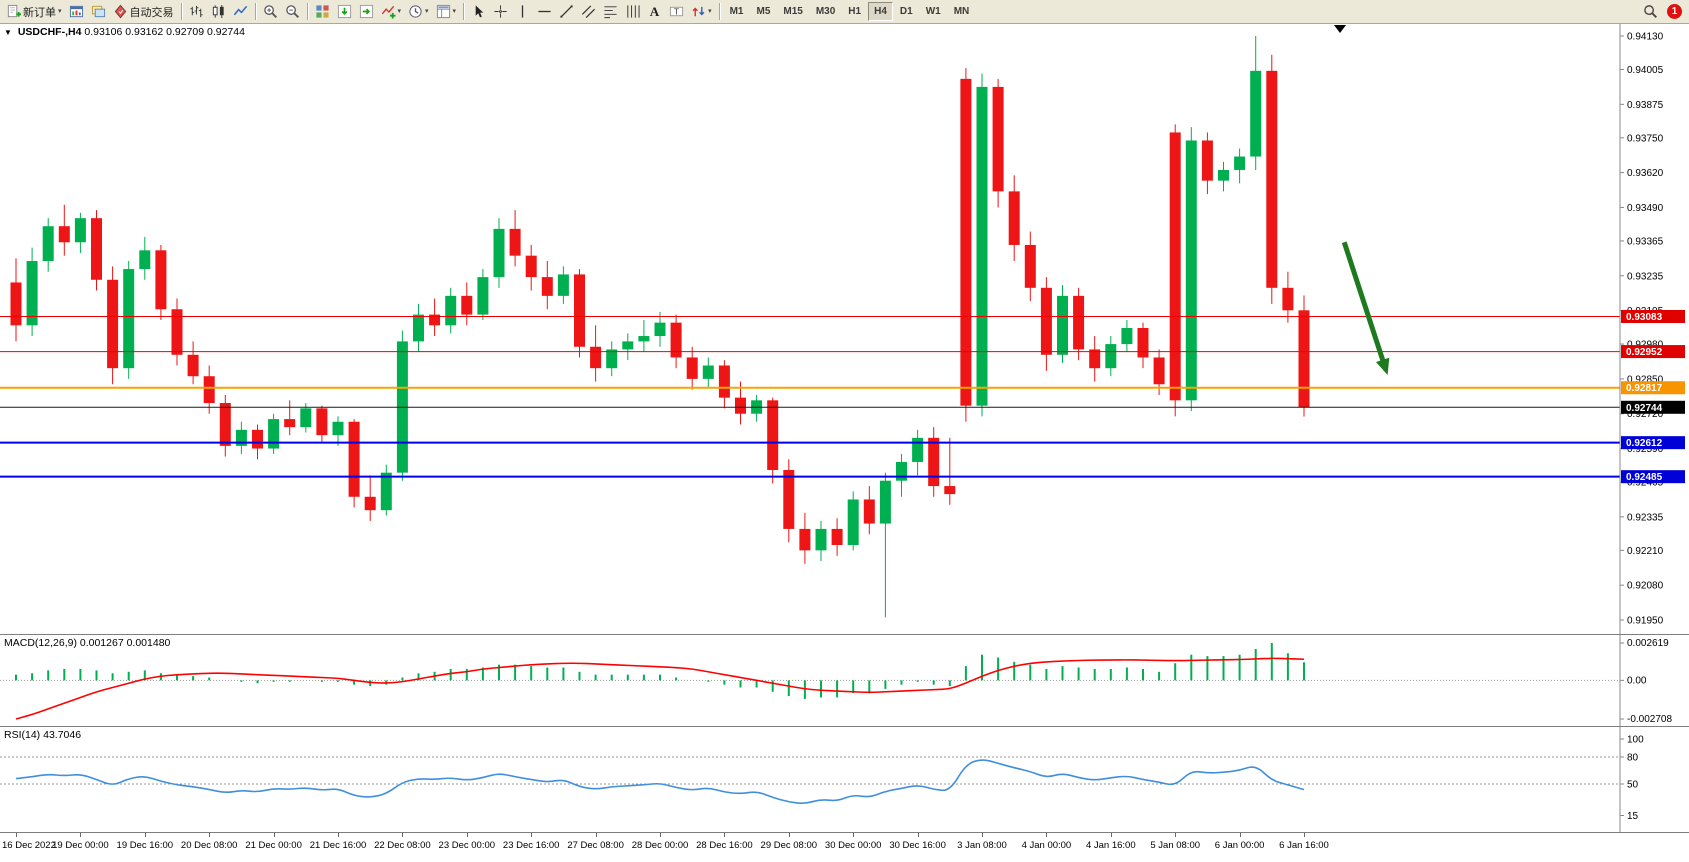 The height and width of the screenshot is (862, 1689). Describe the element at coordinates (962, 11) in the screenshot. I see `timeframe-mn: MN` at that location.